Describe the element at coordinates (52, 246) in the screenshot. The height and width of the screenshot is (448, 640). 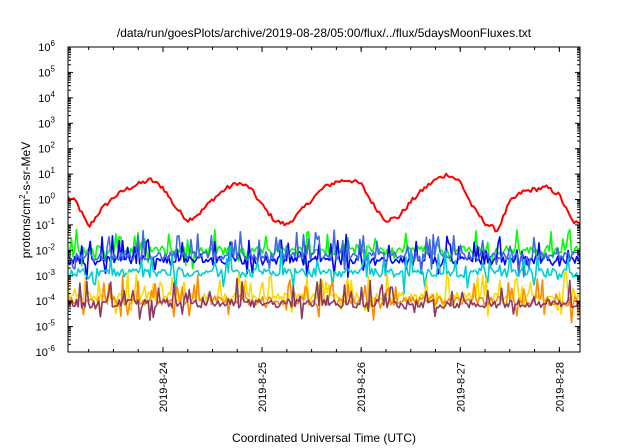
I see `y-tick-label-exp: -2` at that location.